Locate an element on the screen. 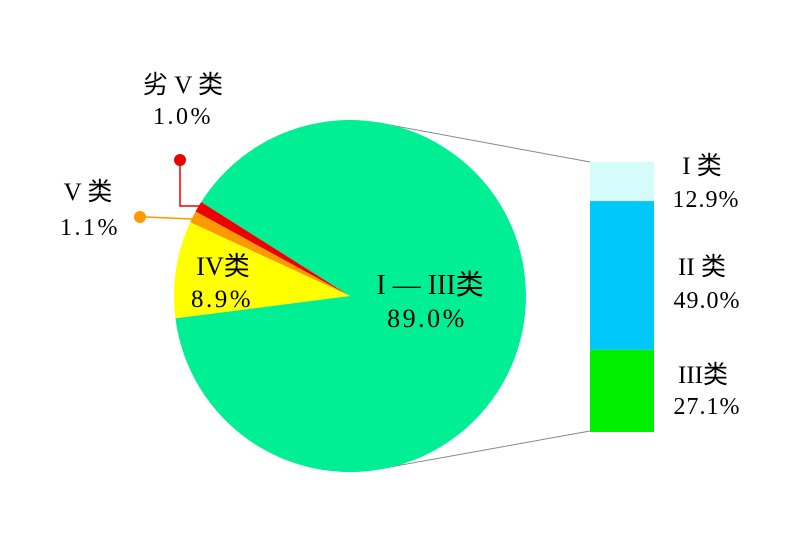 Image resolution: width=800 pixels, height=535 pixels. label-v-pct: 1.1% is located at coordinates (90, 228).